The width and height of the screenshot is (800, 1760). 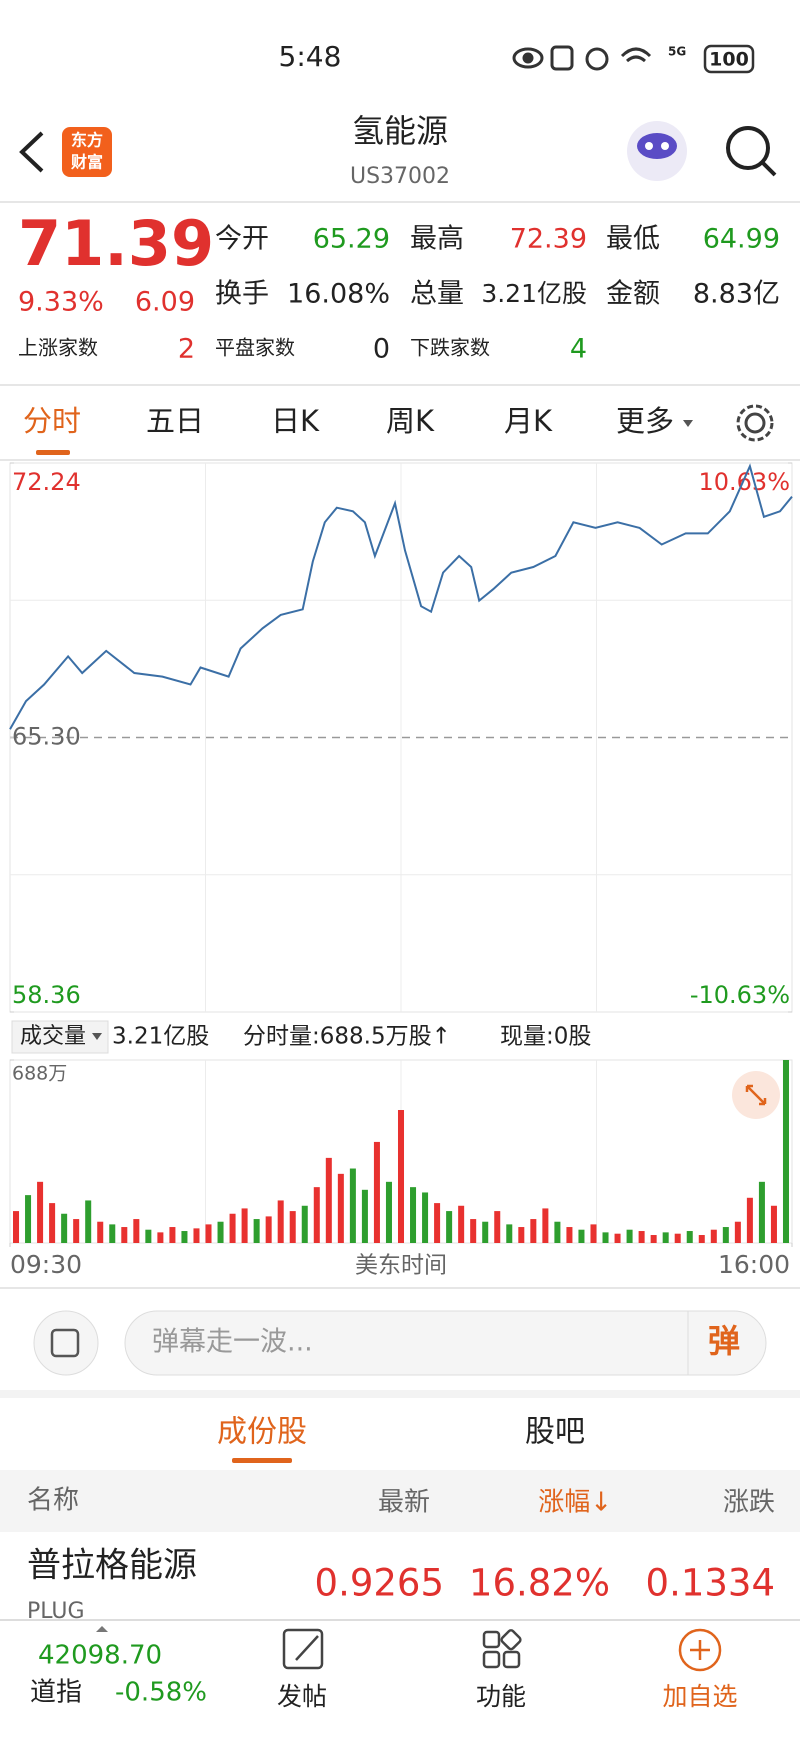 I want to click on dropdown-arrow, so click(x=97, y=1036).